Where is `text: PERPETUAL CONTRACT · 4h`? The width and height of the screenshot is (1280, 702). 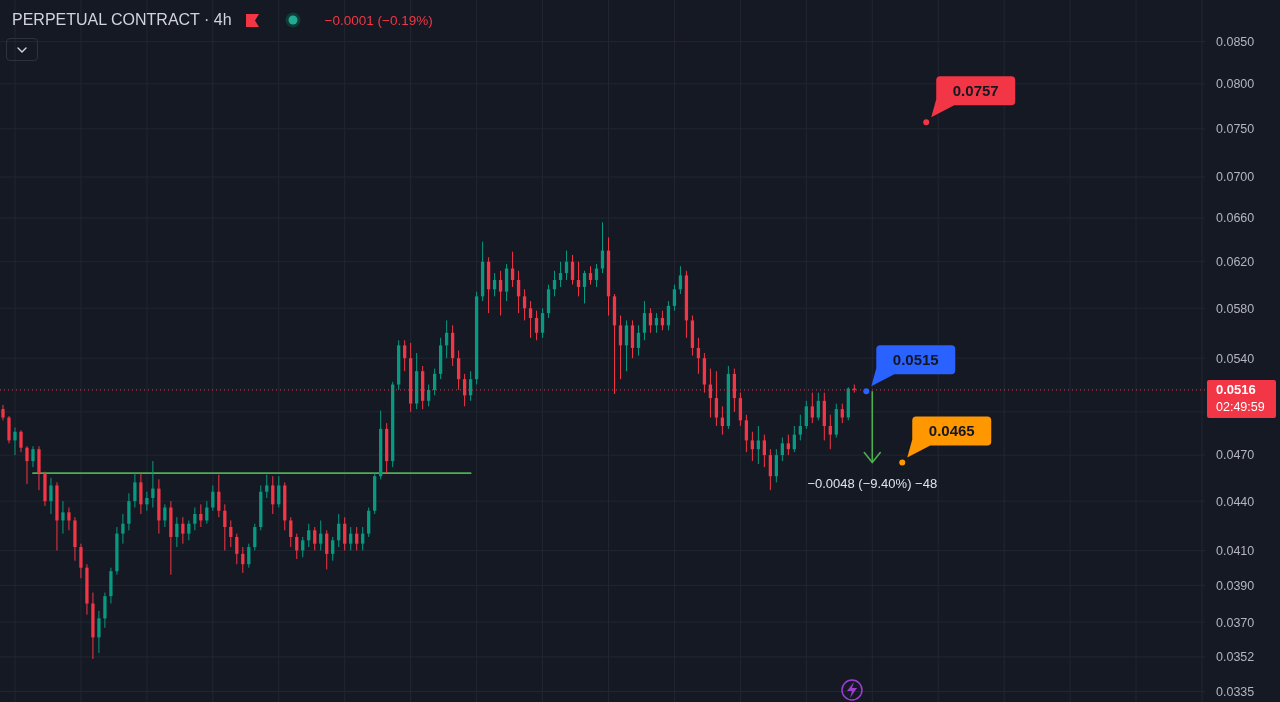
text: PERPETUAL CONTRACT · 4h is located at coordinates (122, 20).